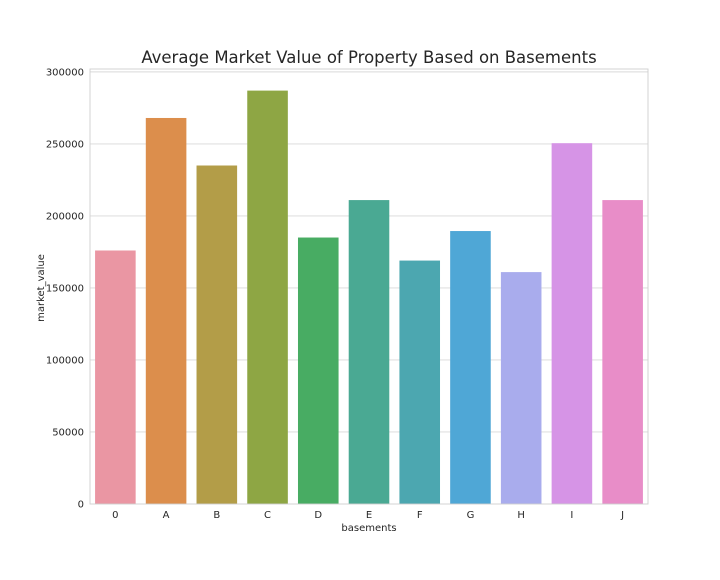 The height and width of the screenshot is (580, 720). Describe the element at coordinates (471, 515) in the screenshot. I see `x-tick-label: G` at that location.